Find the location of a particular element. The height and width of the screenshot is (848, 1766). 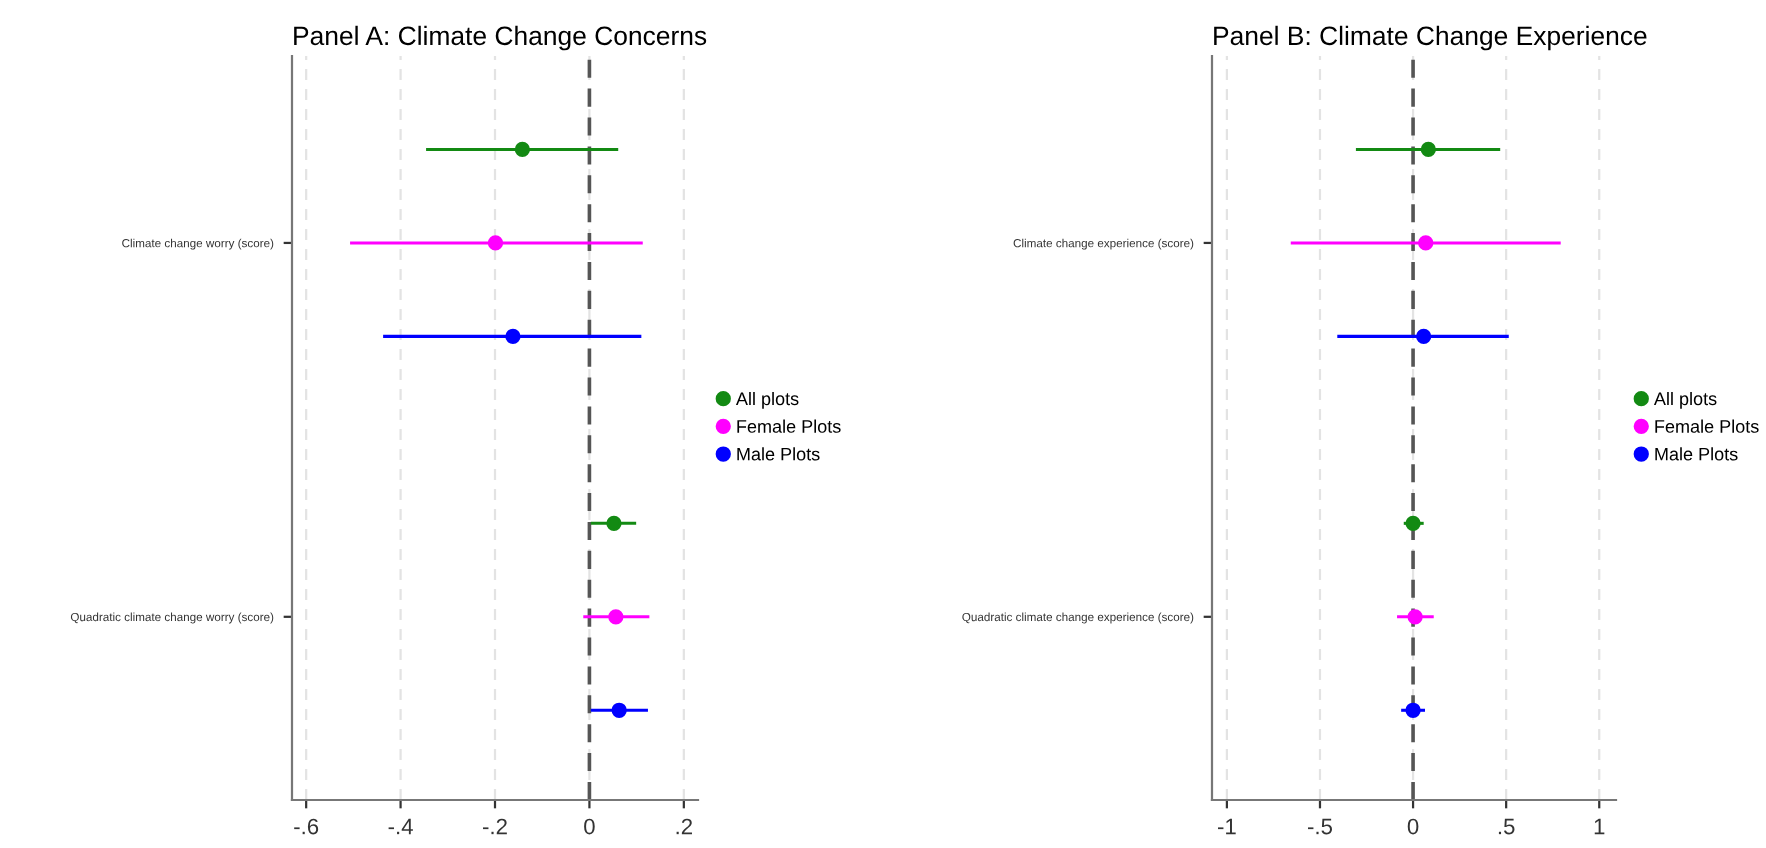

x-tick-label: -1 is located at coordinates (1227, 826).